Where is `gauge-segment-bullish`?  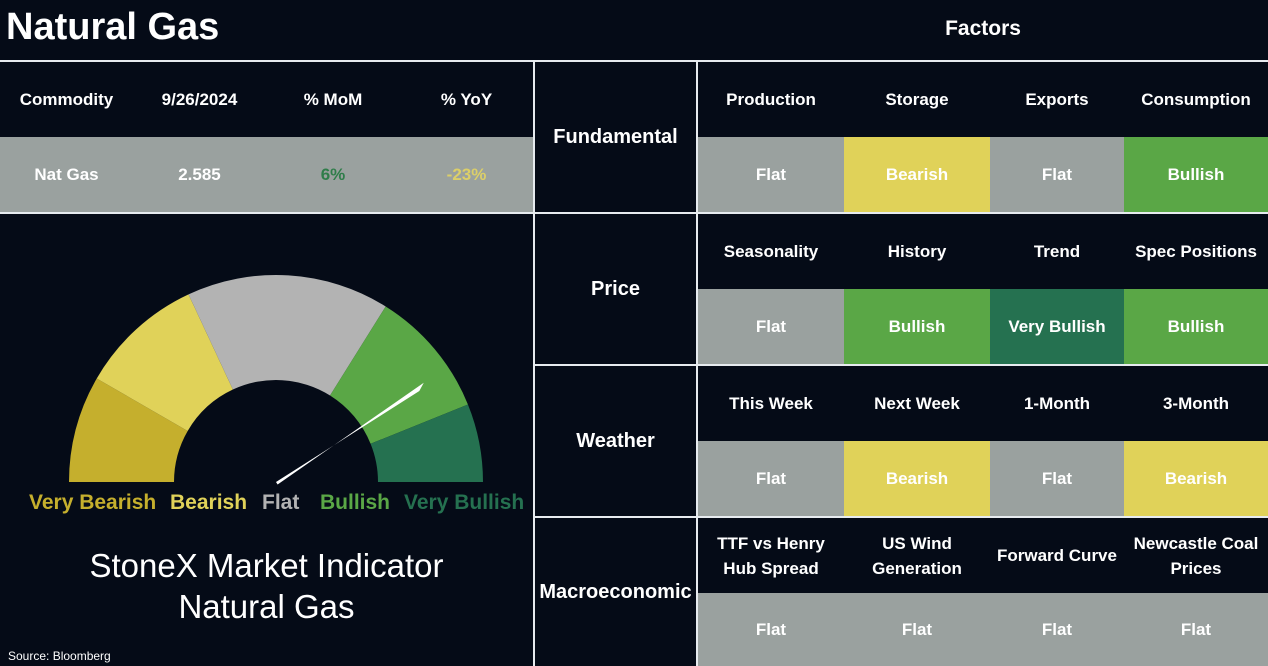 gauge-segment-bullish is located at coordinates (399, 375).